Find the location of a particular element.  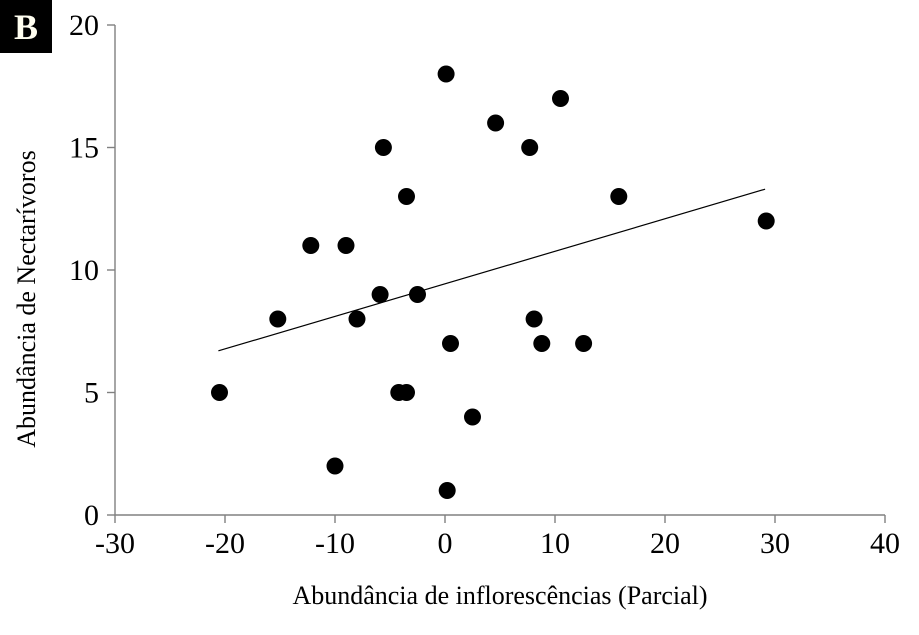

y-axis-title: Abundância de Nectarívoros is located at coordinates (26, 299).